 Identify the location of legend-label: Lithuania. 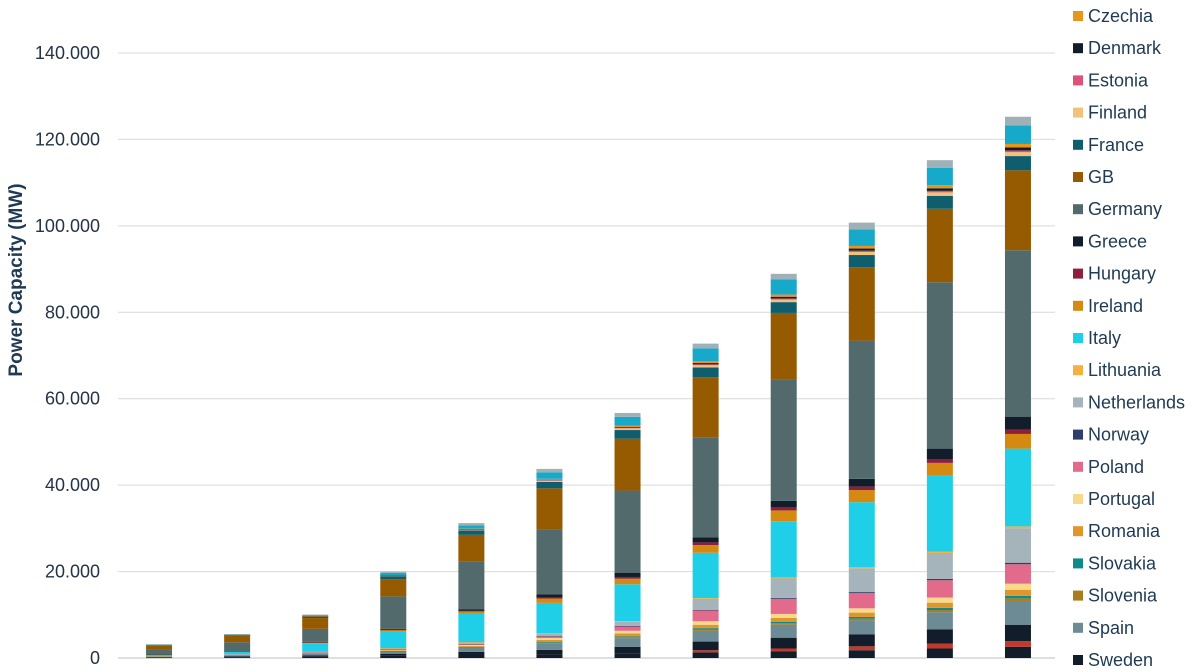
(1125, 370).